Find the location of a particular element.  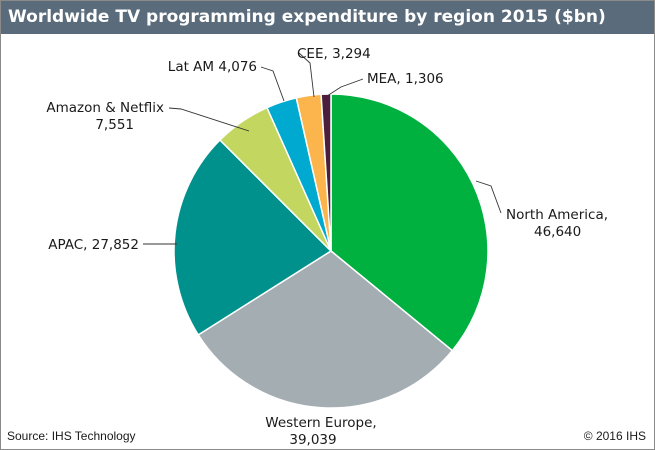

slice-label-line: Lat AM 4,076 is located at coordinates (212, 67).